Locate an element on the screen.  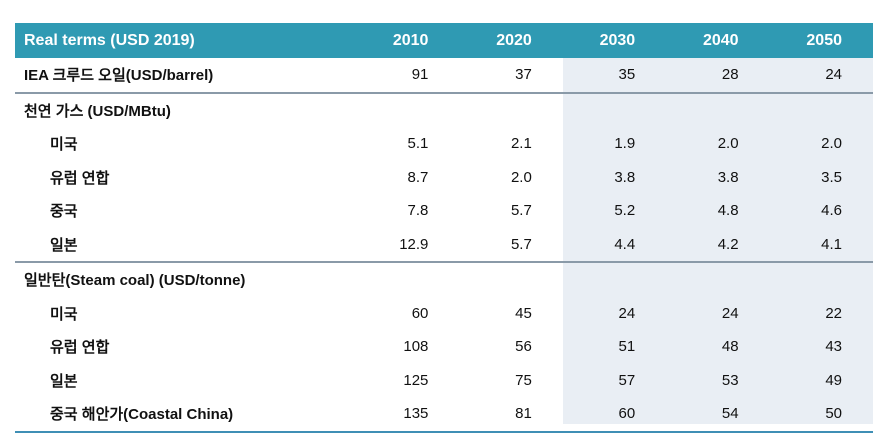
year-header: 2020 is located at coordinates (514, 40).